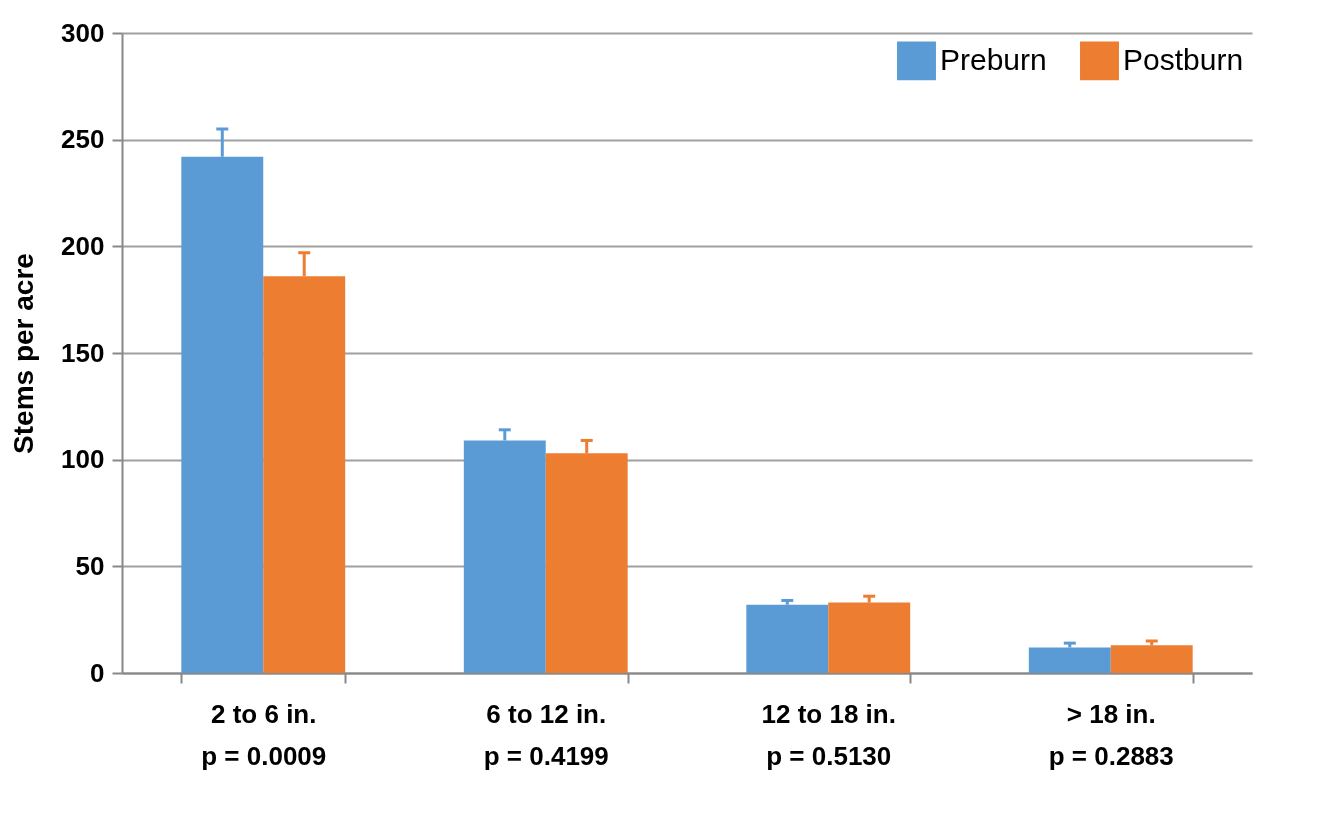 The image size is (1329, 833). What do you see at coordinates (83, 352) in the screenshot?
I see `y-tick-label: 150` at bounding box center [83, 352].